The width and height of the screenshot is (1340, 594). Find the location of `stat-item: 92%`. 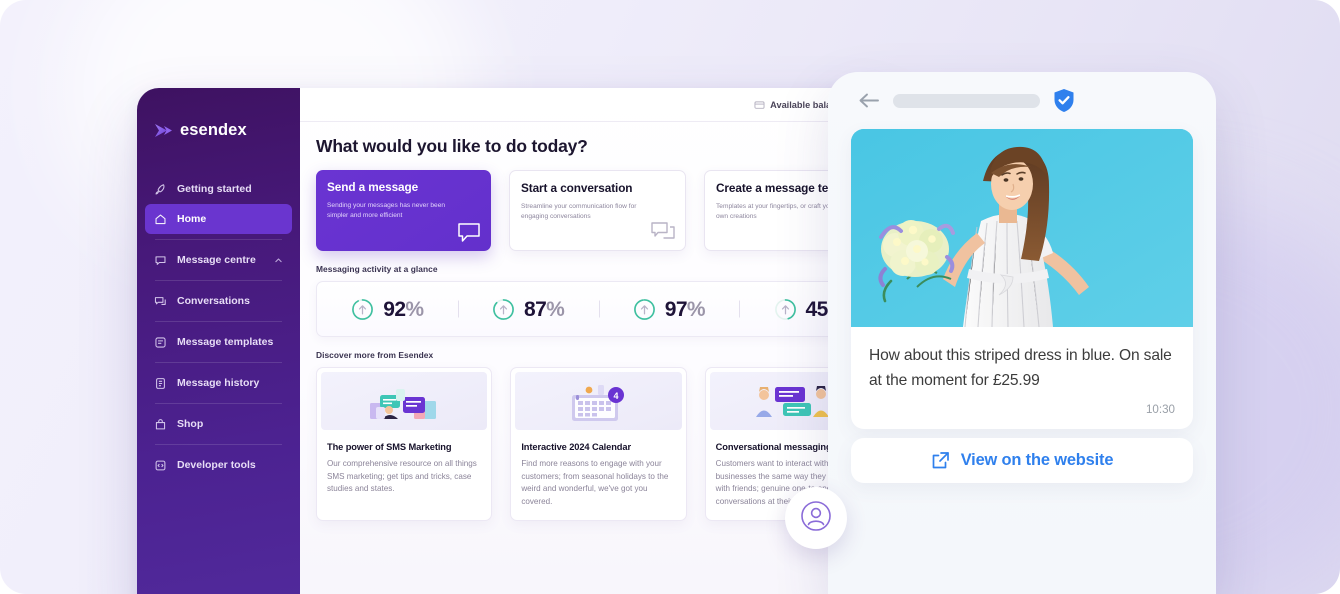

stat-item: 92% is located at coordinates (387, 309).